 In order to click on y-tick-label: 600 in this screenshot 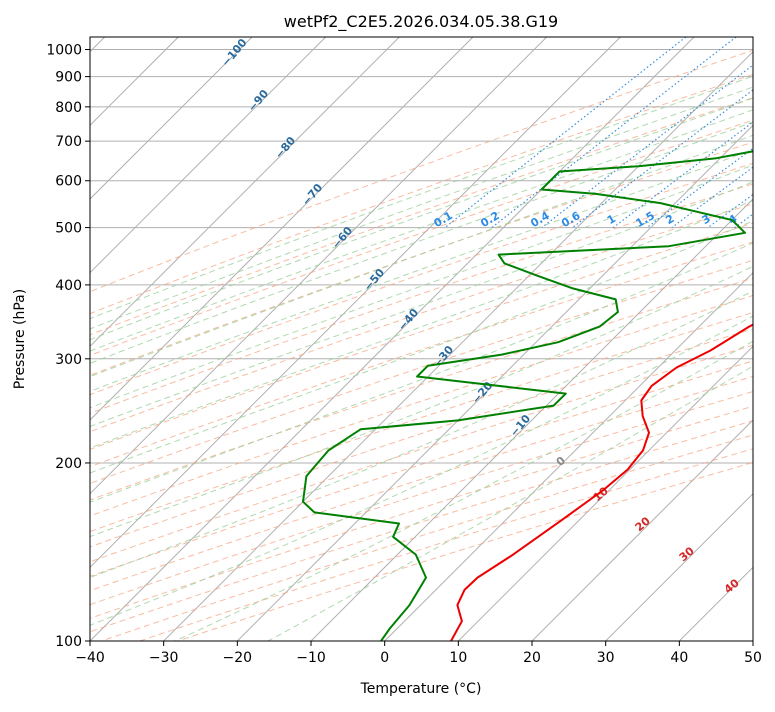, I will do `click(68, 182)`.